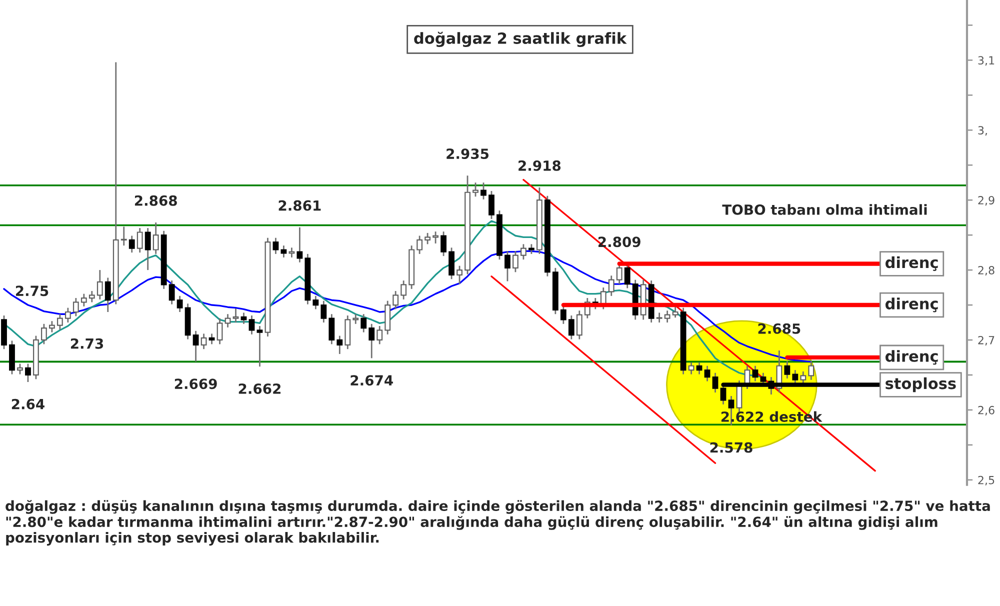  Describe the element at coordinates (824, 209) in the screenshot. I see `annotation: TOBO tabanı olma ihtimali` at that location.